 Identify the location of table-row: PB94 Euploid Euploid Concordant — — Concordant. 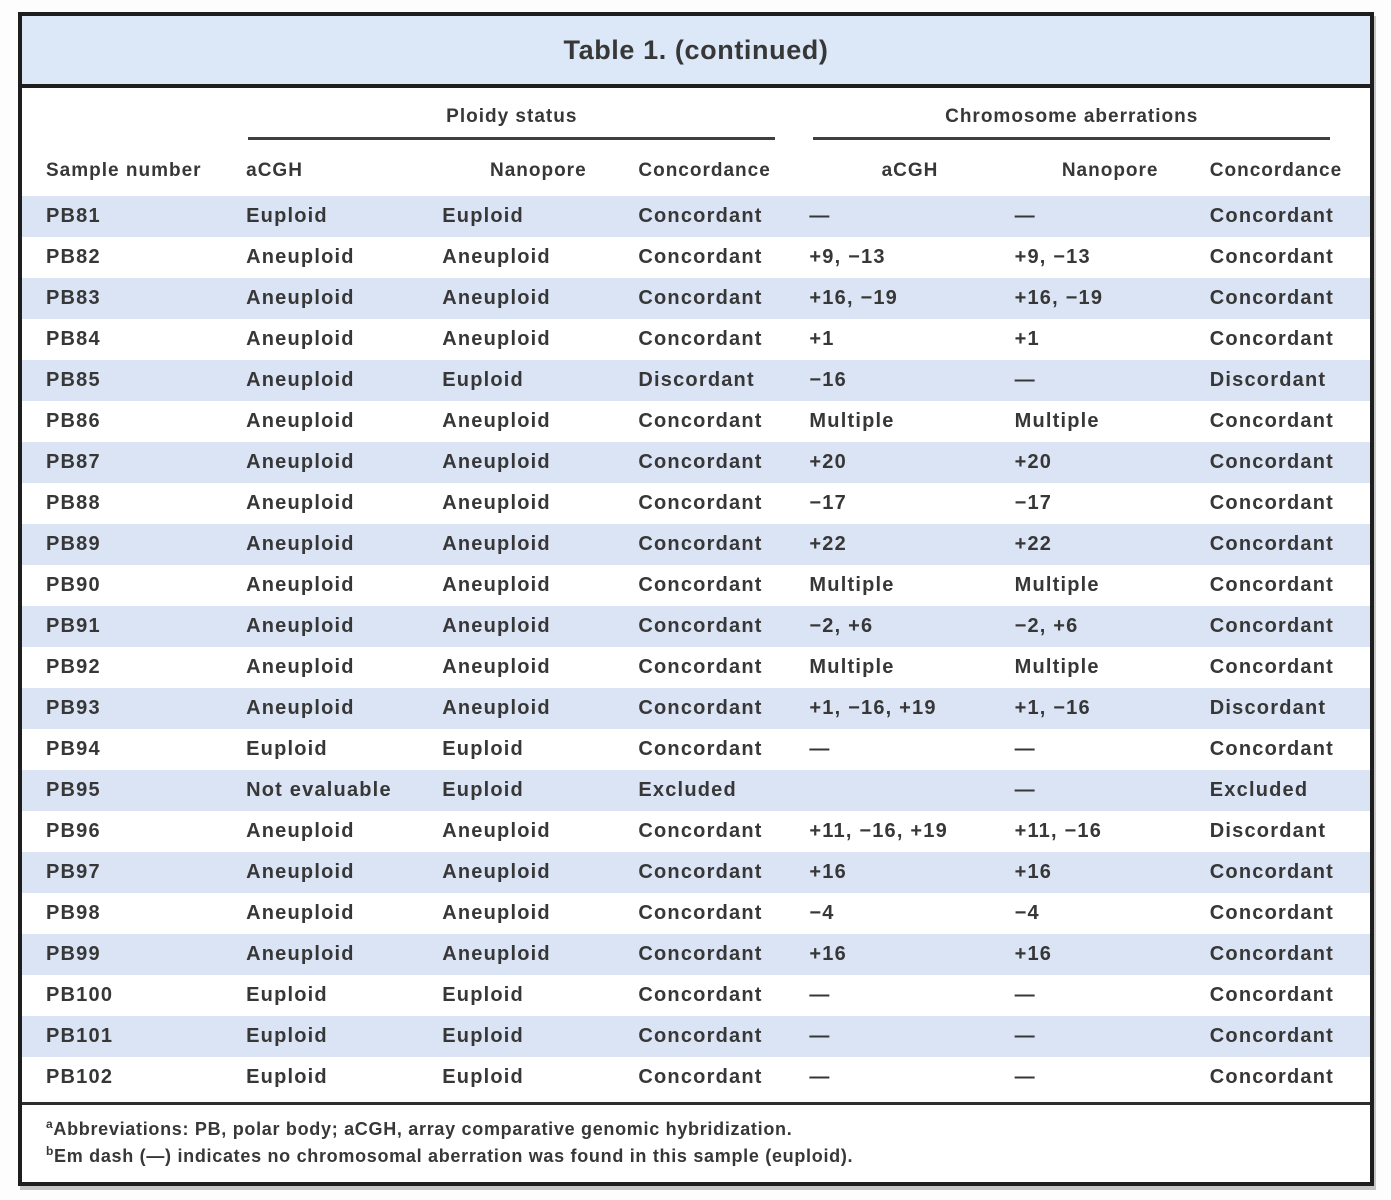
(696, 749).